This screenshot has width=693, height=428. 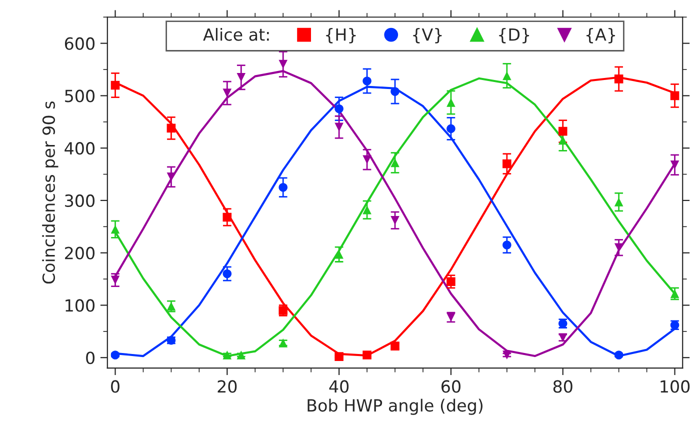 I want to click on x-tick-label: 40, so click(x=339, y=386).